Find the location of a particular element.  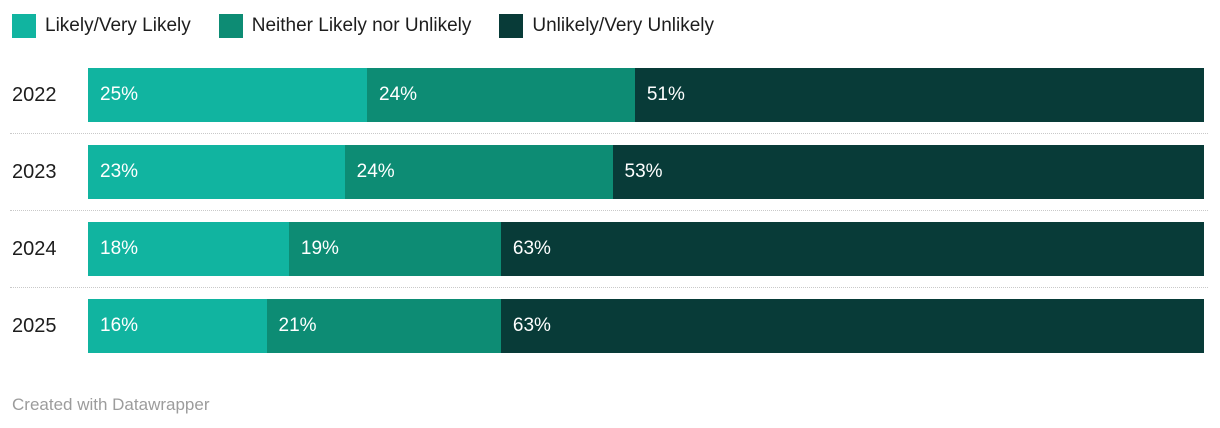

segment-label: 53% is located at coordinates (643, 171).